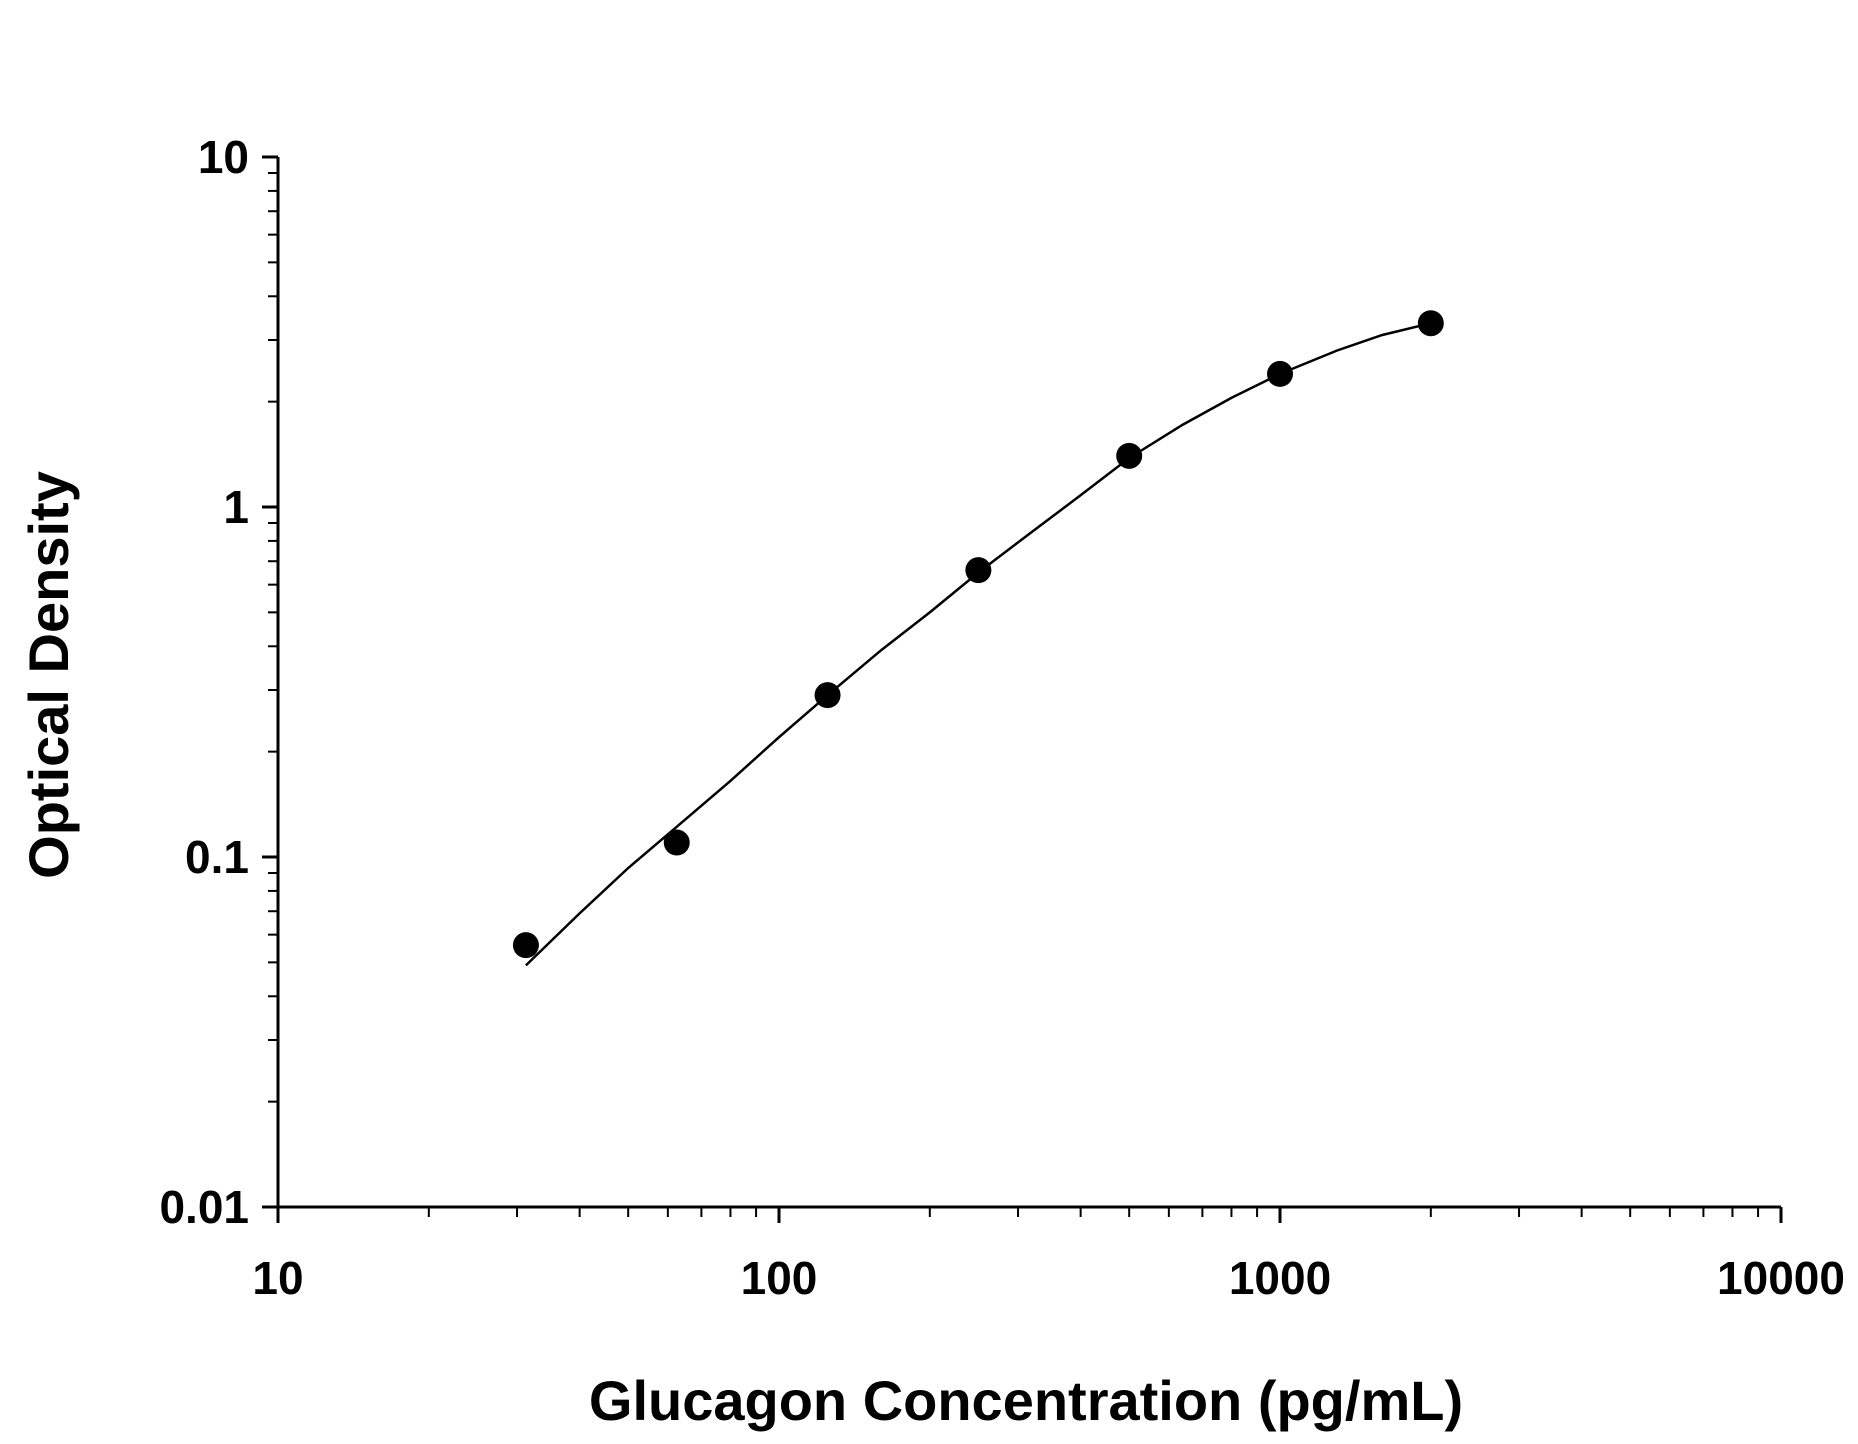 The height and width of the screenshot is (1444, 1858). Describe the element at coordinates (48, 675) in the screenshot. I see `y-axis-label: Optical Density` at that location.